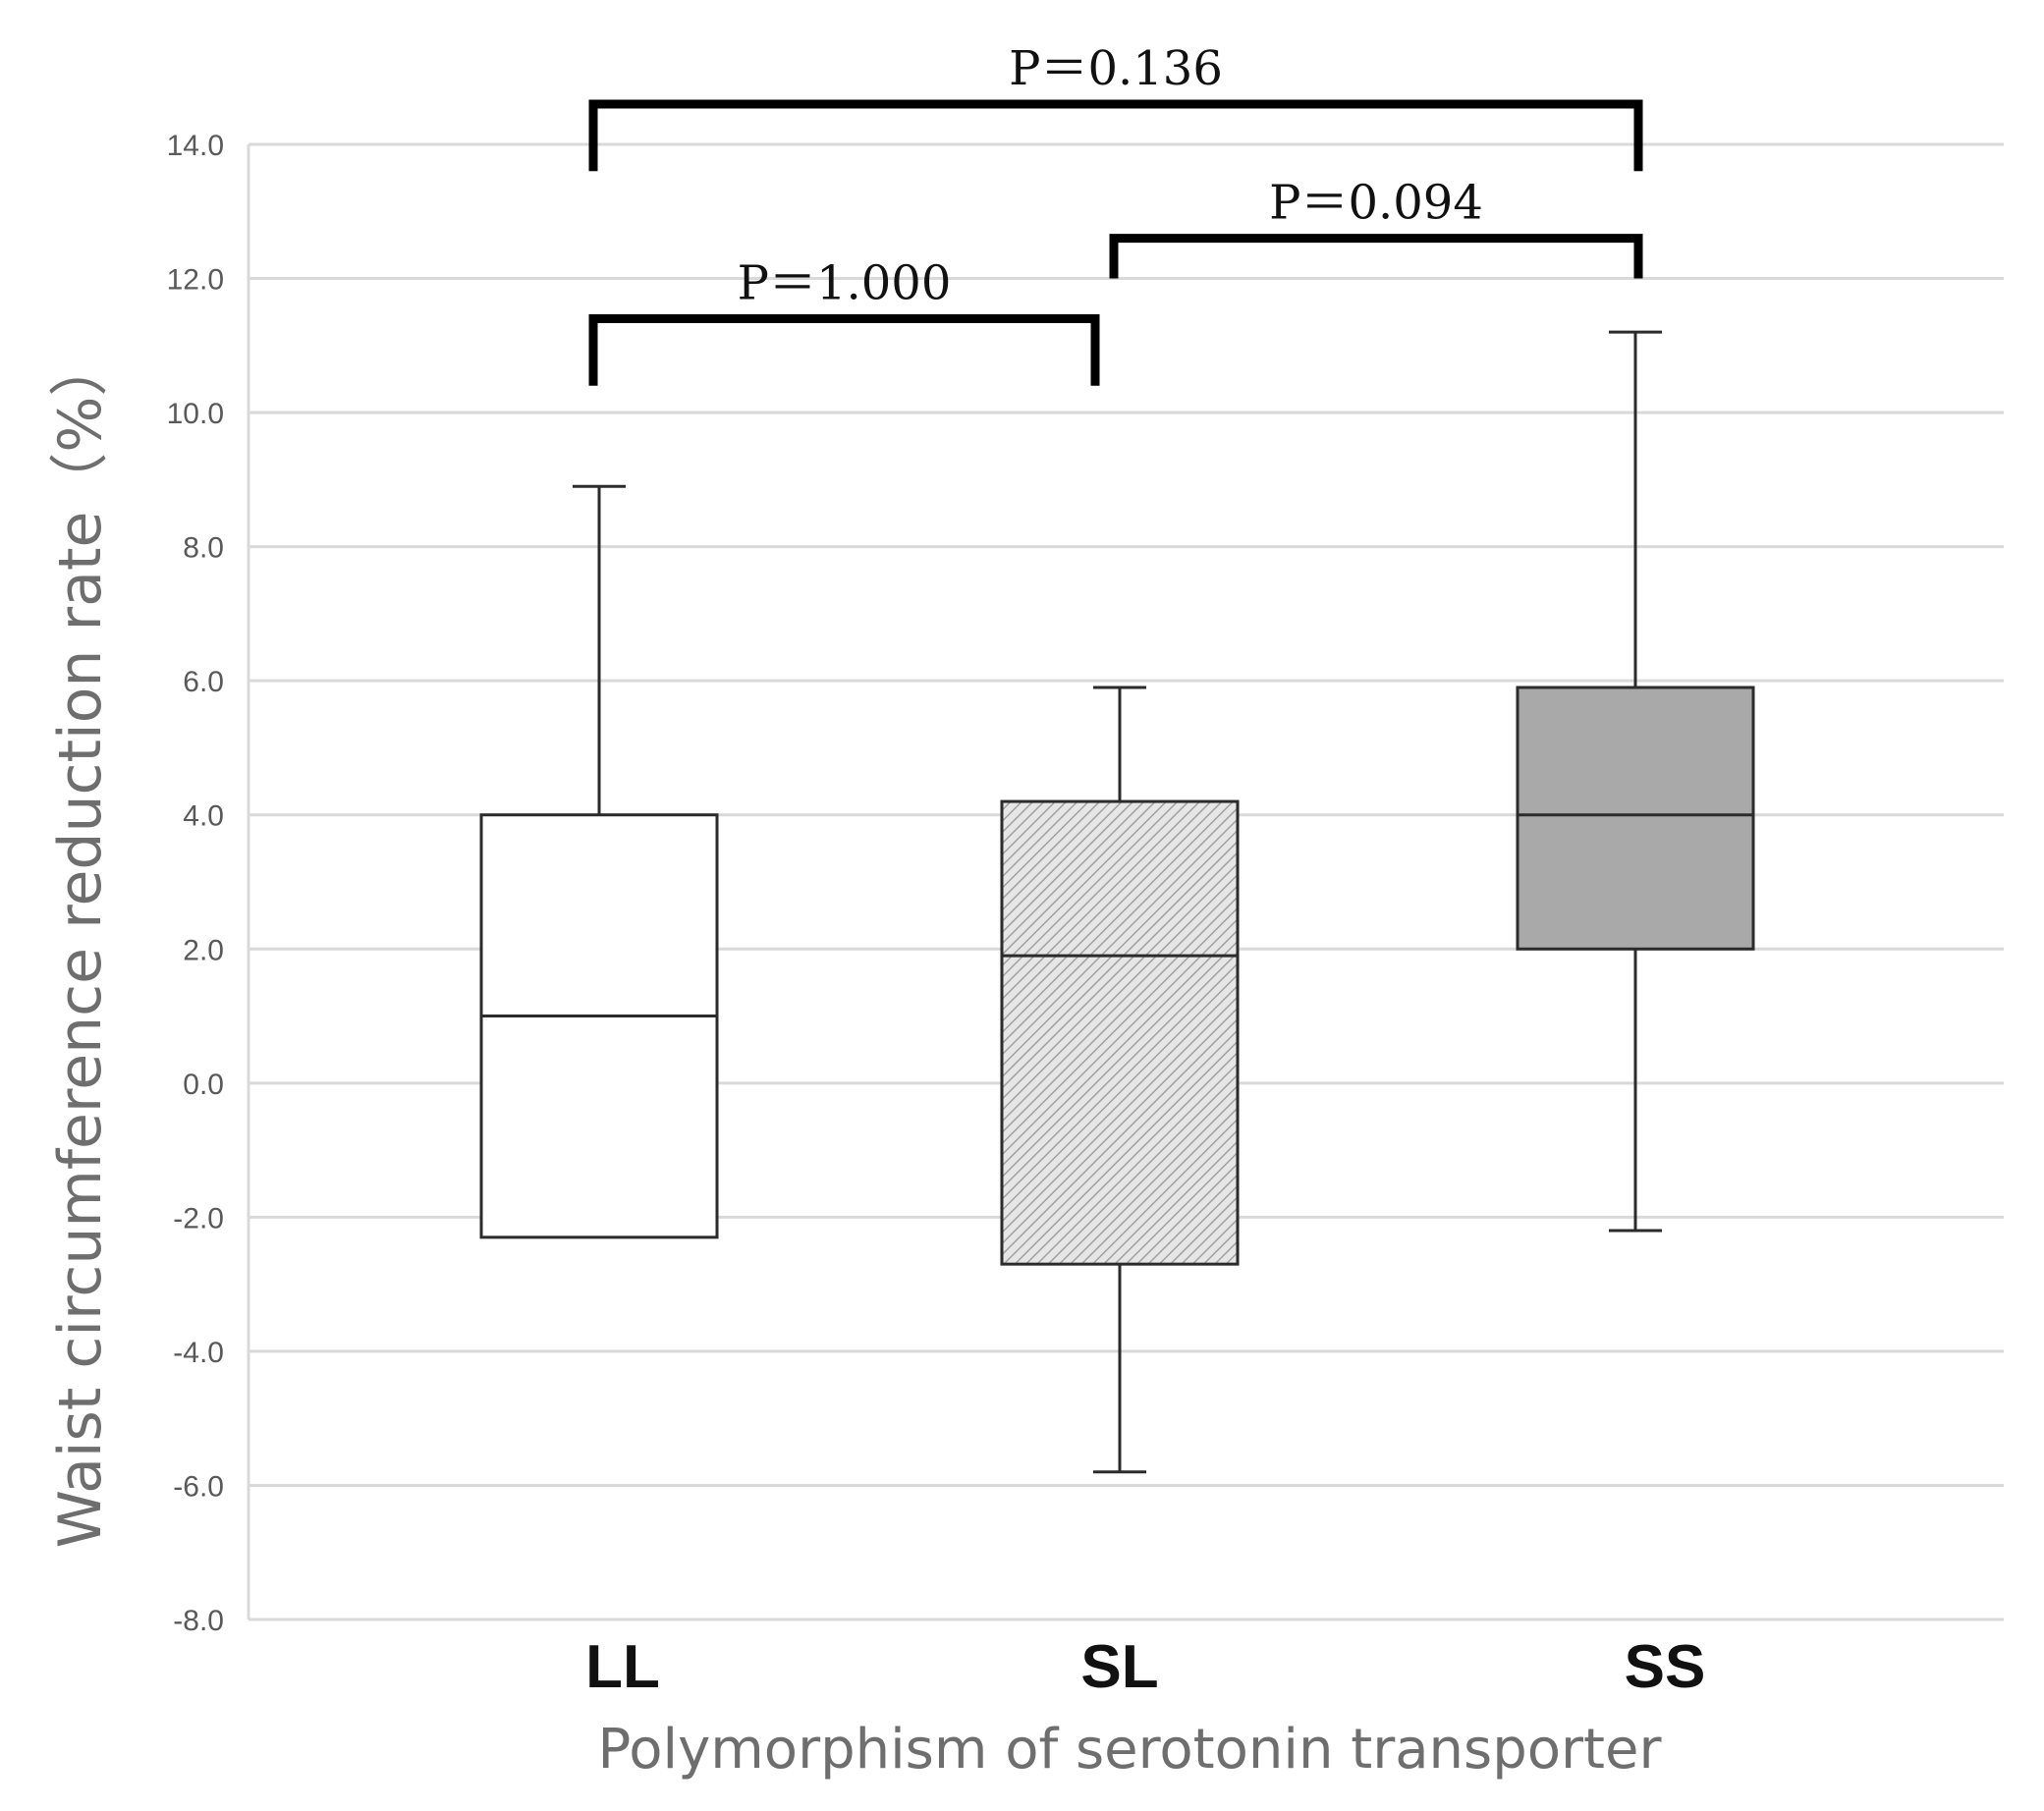 This screenshot has height=1811, width=2044. Describe the element at coordinates (198, 1621) in the screenshot. I see `y-tick-label: -8.0` at that location.